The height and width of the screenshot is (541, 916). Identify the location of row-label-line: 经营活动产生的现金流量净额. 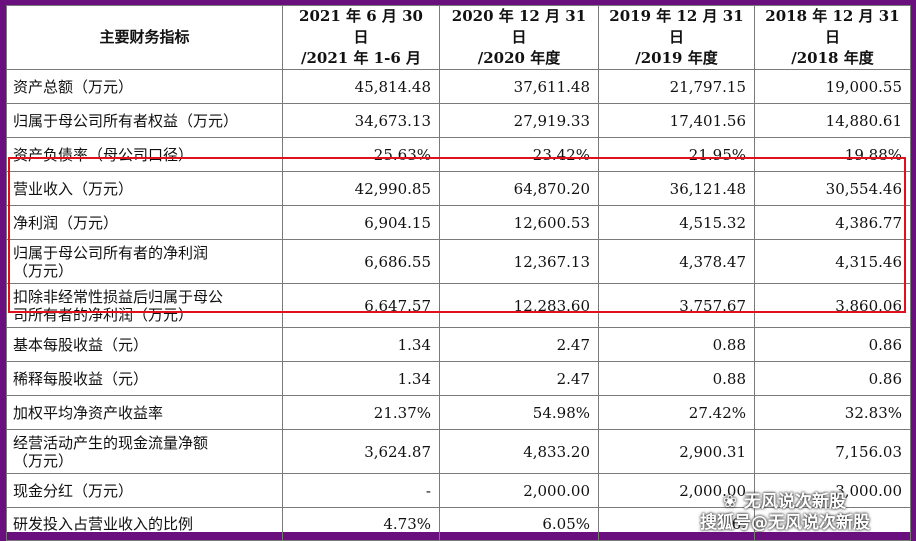
(111, 442).